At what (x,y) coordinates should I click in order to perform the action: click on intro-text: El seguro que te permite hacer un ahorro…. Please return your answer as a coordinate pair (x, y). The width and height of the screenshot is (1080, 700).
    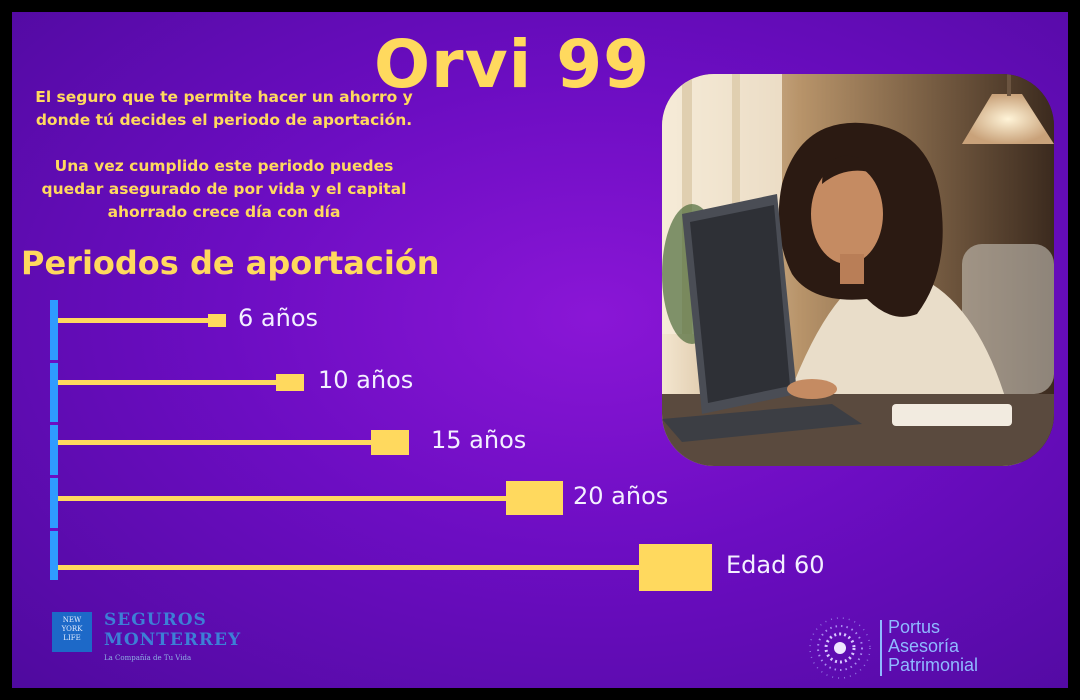
    Looking at the image, I should click on (224, 166).